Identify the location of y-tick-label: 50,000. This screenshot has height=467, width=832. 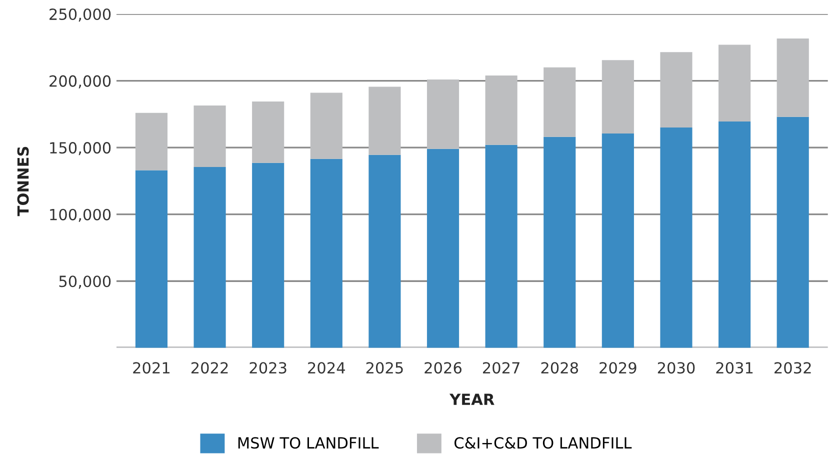
(85, 282).